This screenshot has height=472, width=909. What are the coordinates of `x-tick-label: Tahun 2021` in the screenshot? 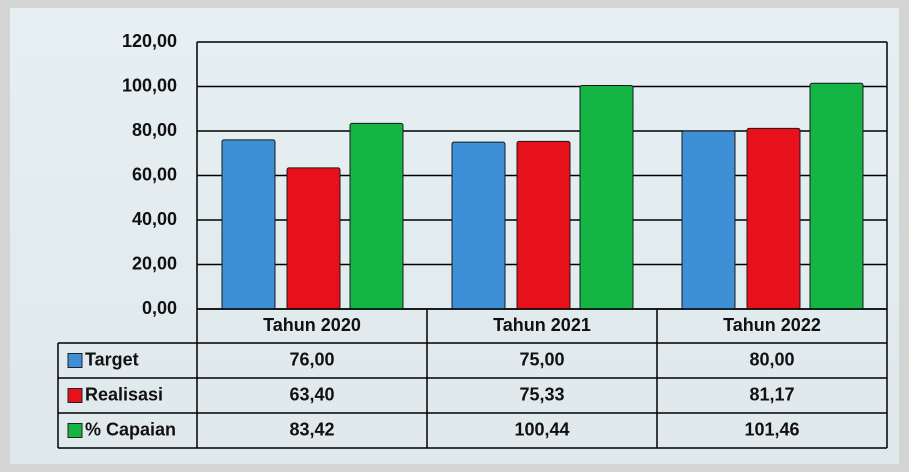 It's located at (542, 325).